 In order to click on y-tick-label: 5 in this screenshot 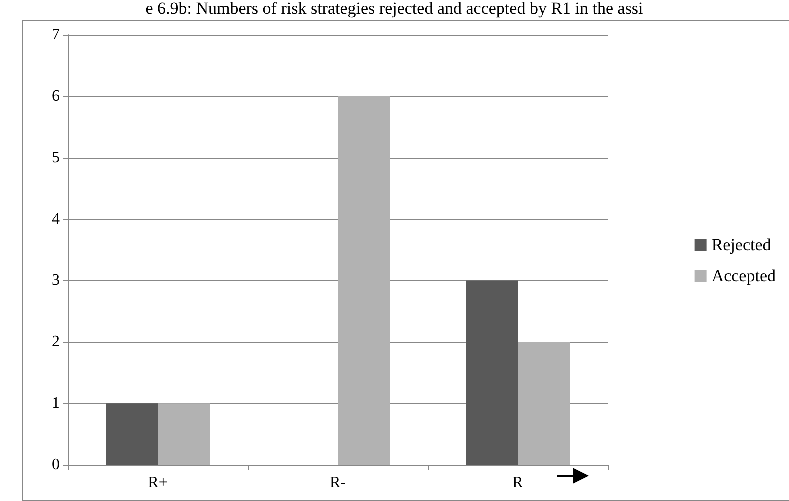, I will do `click(56, 157)`.